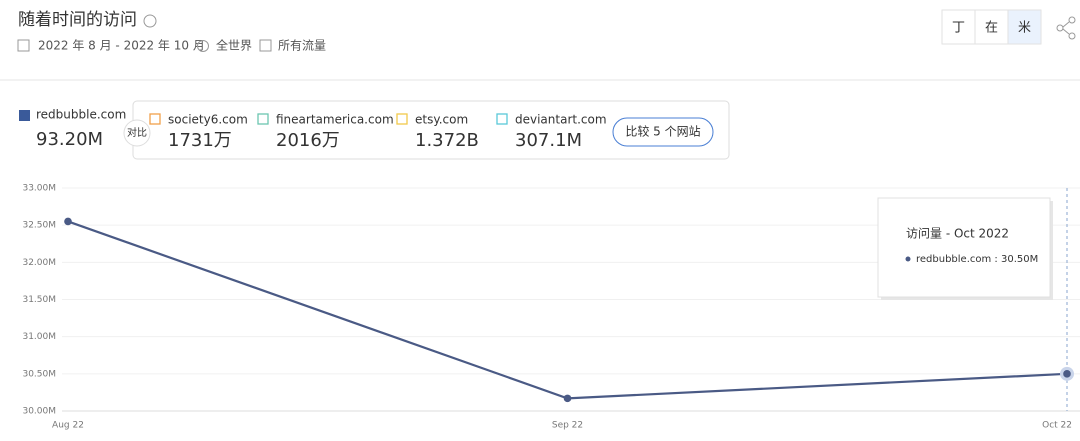  I want to click on traffic: 所有流量, so click(302, 46).